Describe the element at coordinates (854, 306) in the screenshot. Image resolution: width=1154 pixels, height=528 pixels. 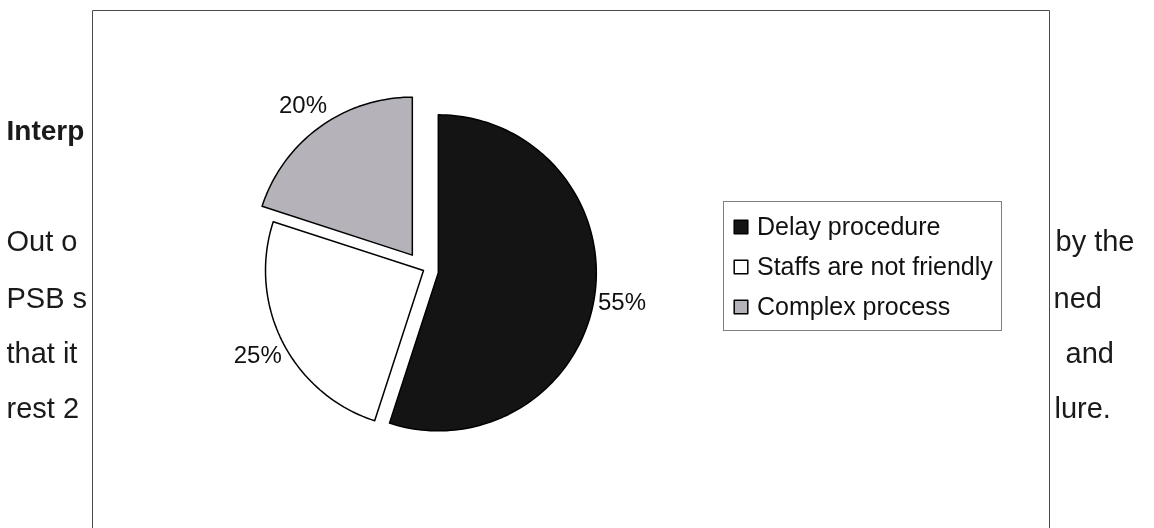
I see `legend-label: Complex process` at that location.